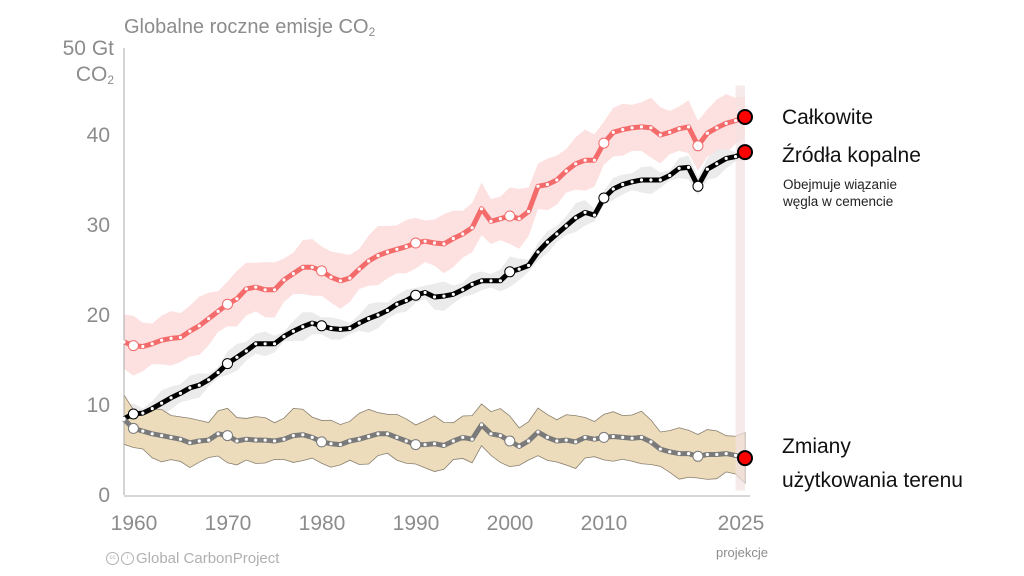  What do you see at coordinates (872, 463) in the screenshot?
I see `legend-land-use: Zmiany użytkowania terenu` at bounding box center [872, 463].